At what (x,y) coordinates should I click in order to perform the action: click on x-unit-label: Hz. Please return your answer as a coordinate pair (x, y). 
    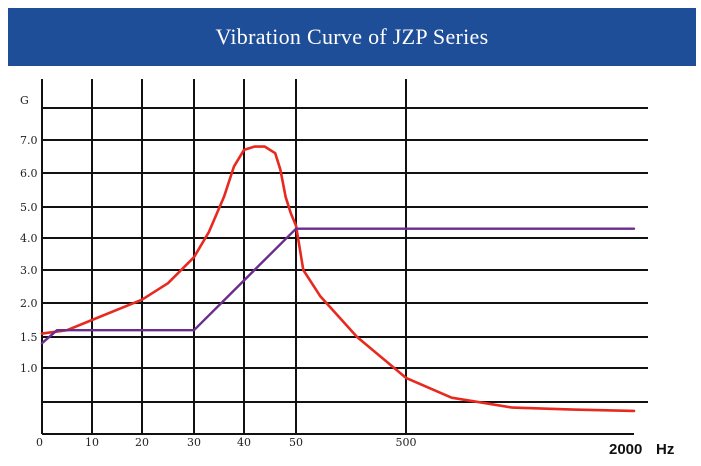
    Looking at the image, I should click on (665, 449).